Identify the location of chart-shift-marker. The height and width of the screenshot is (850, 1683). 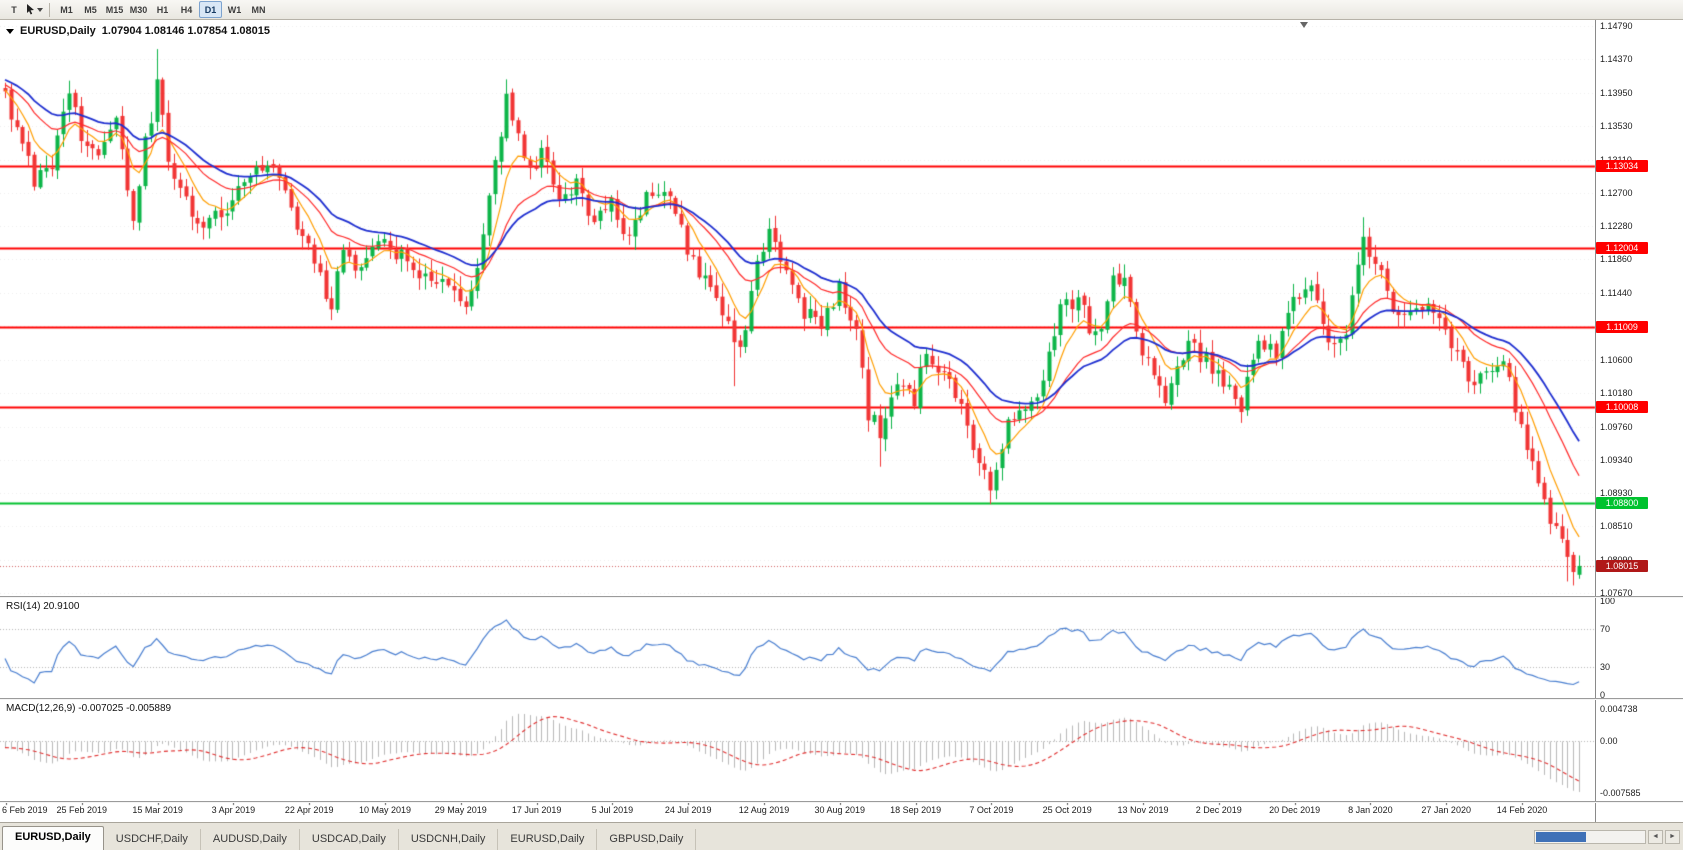
(1304, 25).